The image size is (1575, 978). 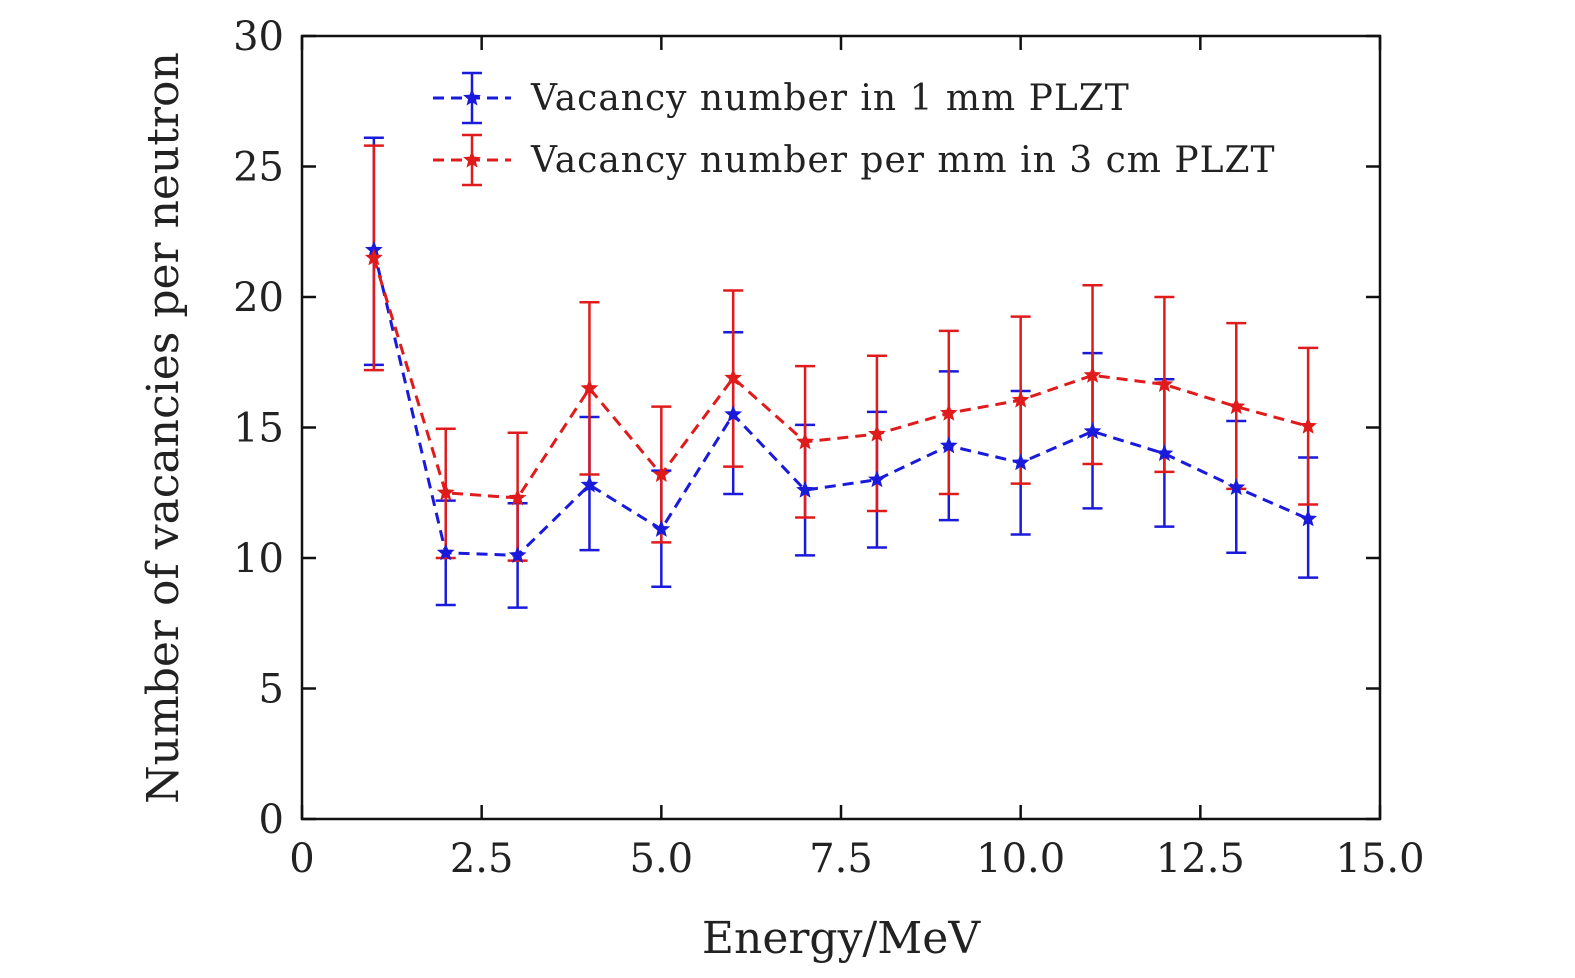 I want to click on y-tick-label: 10, so click(x=258, y=559).